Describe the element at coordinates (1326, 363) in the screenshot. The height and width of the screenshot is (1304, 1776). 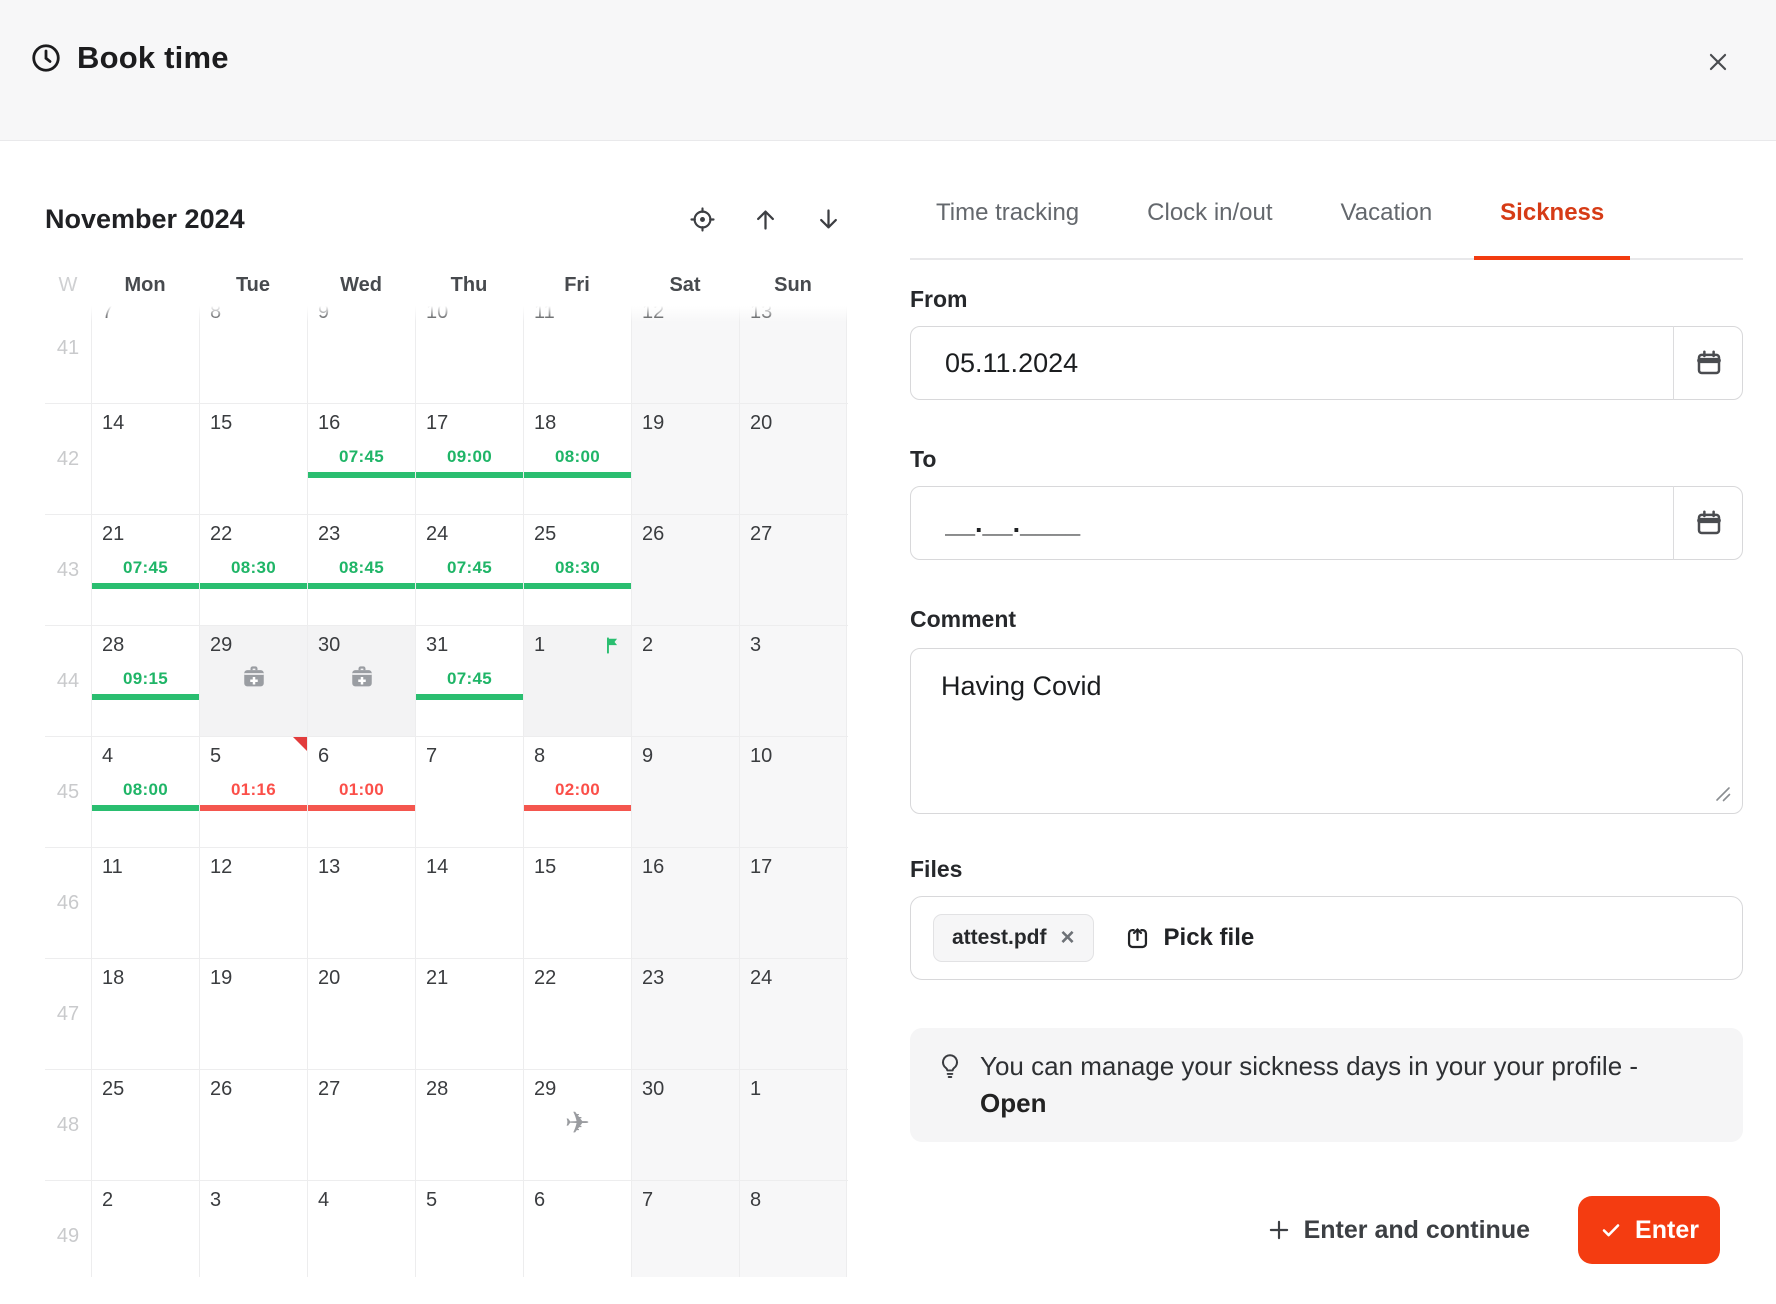
I see `from-date-input` at that location.